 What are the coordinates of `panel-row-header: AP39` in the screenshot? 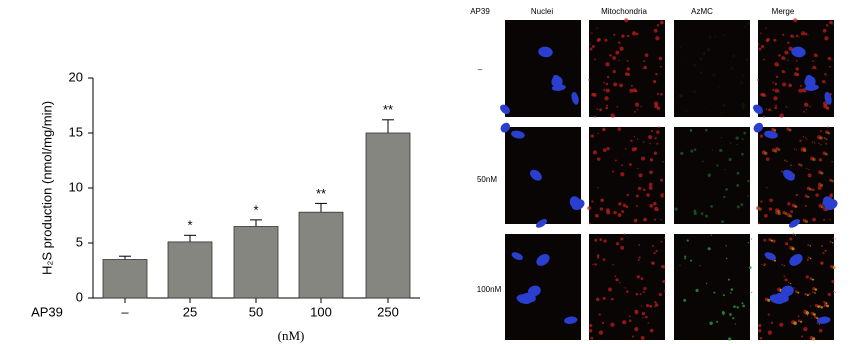 It's located at (480, 11).